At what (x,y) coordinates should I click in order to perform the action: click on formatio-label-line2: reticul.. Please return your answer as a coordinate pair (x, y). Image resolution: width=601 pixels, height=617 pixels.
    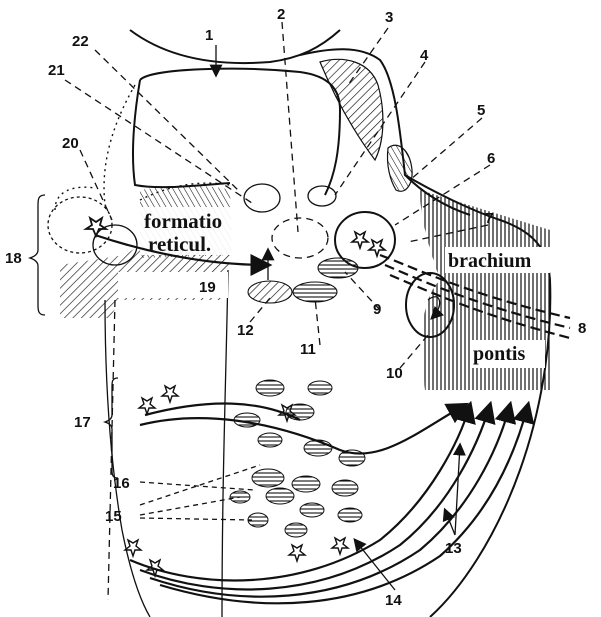
    Looking at the image, I should click on (179, 244).